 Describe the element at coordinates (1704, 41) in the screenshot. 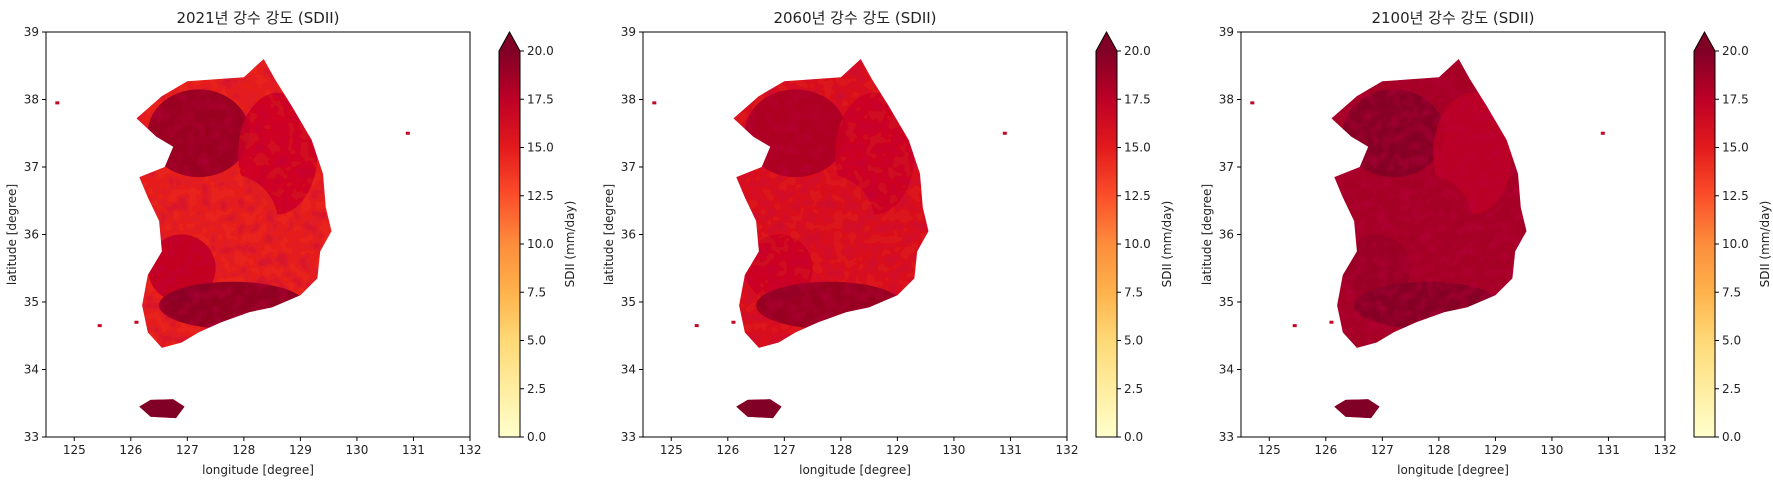

I see `colorbar-extend-arrow` at that location.